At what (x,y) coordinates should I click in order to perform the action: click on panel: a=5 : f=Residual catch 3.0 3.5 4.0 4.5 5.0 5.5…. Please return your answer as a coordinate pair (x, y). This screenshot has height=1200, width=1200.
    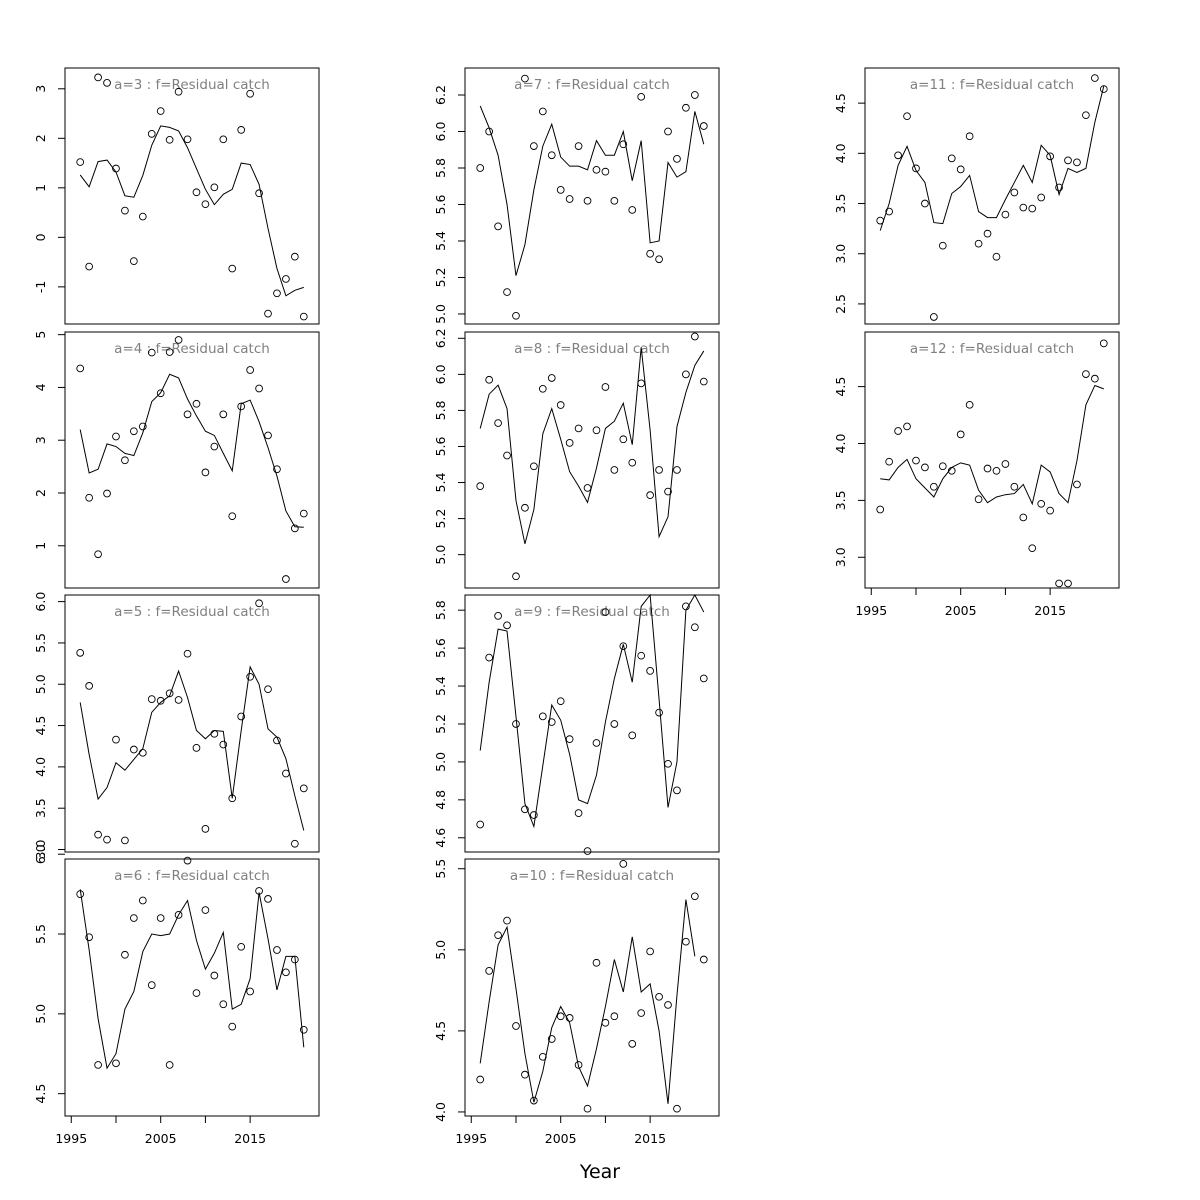
    Looking at the image, I should click on (176, 726).